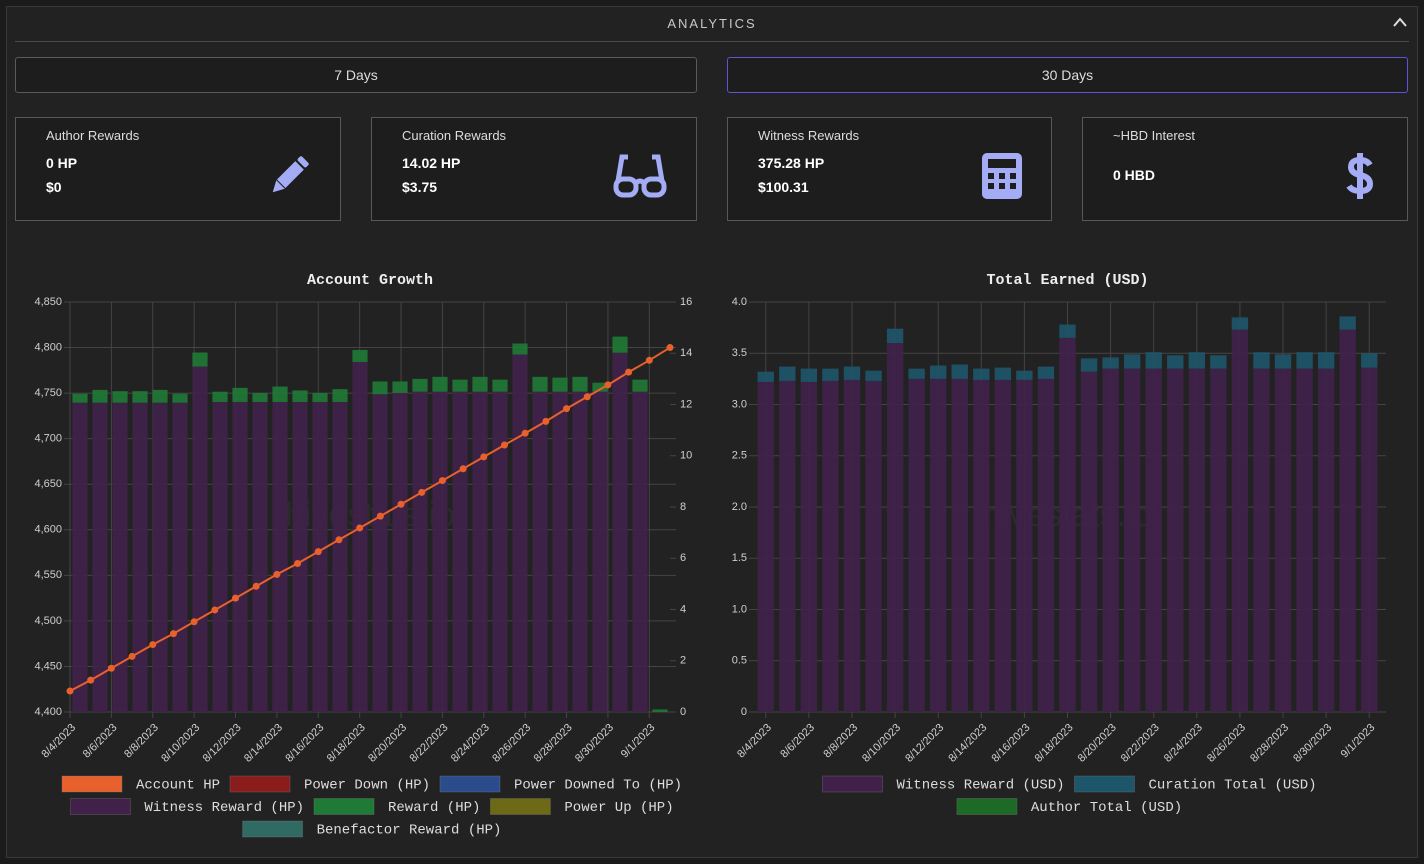 The image size is (1424, 864). I want to click on y-tick-label: 4,800, so click(48, 347).